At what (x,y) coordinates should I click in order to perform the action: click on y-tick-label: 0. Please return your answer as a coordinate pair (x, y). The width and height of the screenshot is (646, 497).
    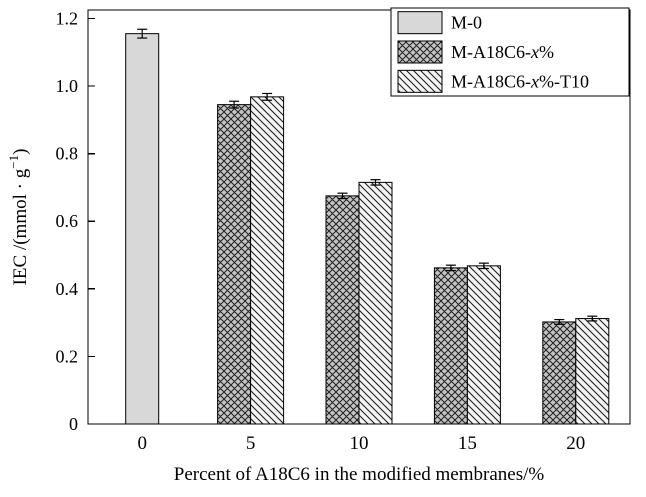
    Looking at the image, I should click on (73, 424).